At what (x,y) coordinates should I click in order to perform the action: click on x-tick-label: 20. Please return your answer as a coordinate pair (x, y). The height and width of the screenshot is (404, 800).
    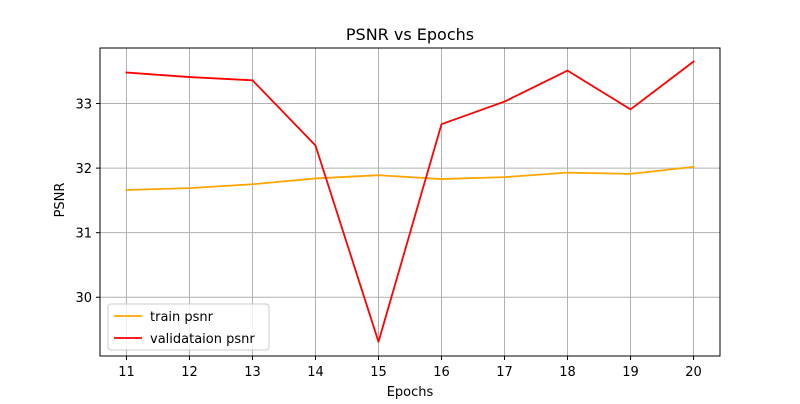
    Looking at the image, I should click on (693, 372).